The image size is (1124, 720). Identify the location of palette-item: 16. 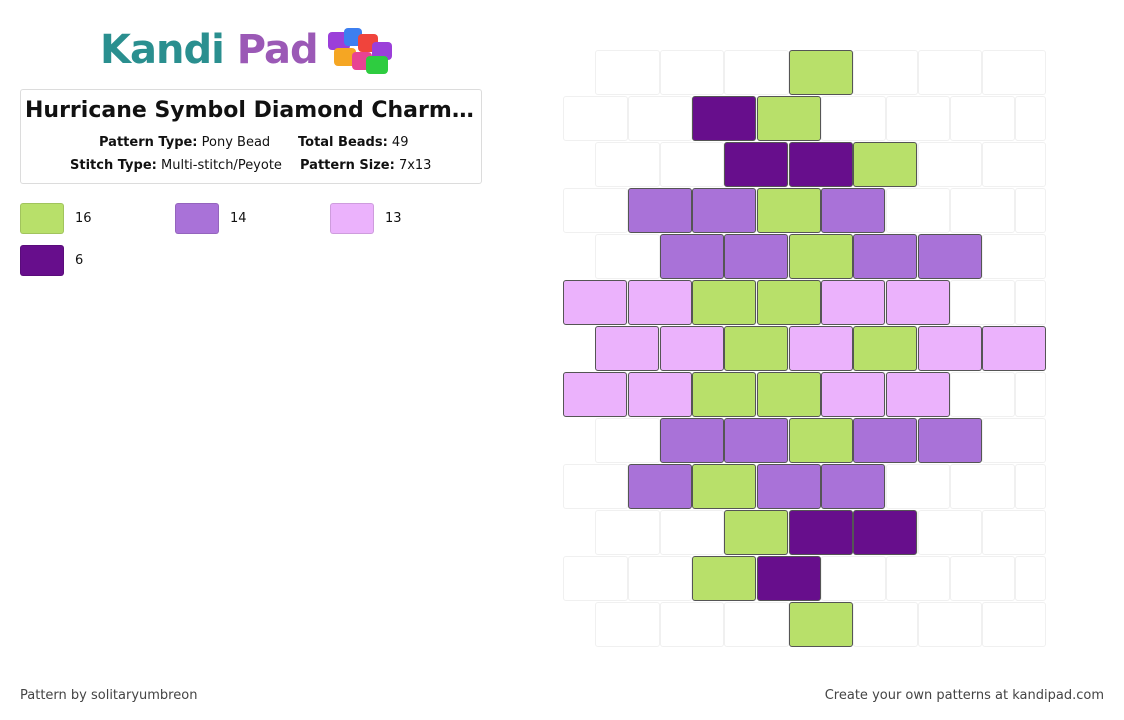
(56, 218).